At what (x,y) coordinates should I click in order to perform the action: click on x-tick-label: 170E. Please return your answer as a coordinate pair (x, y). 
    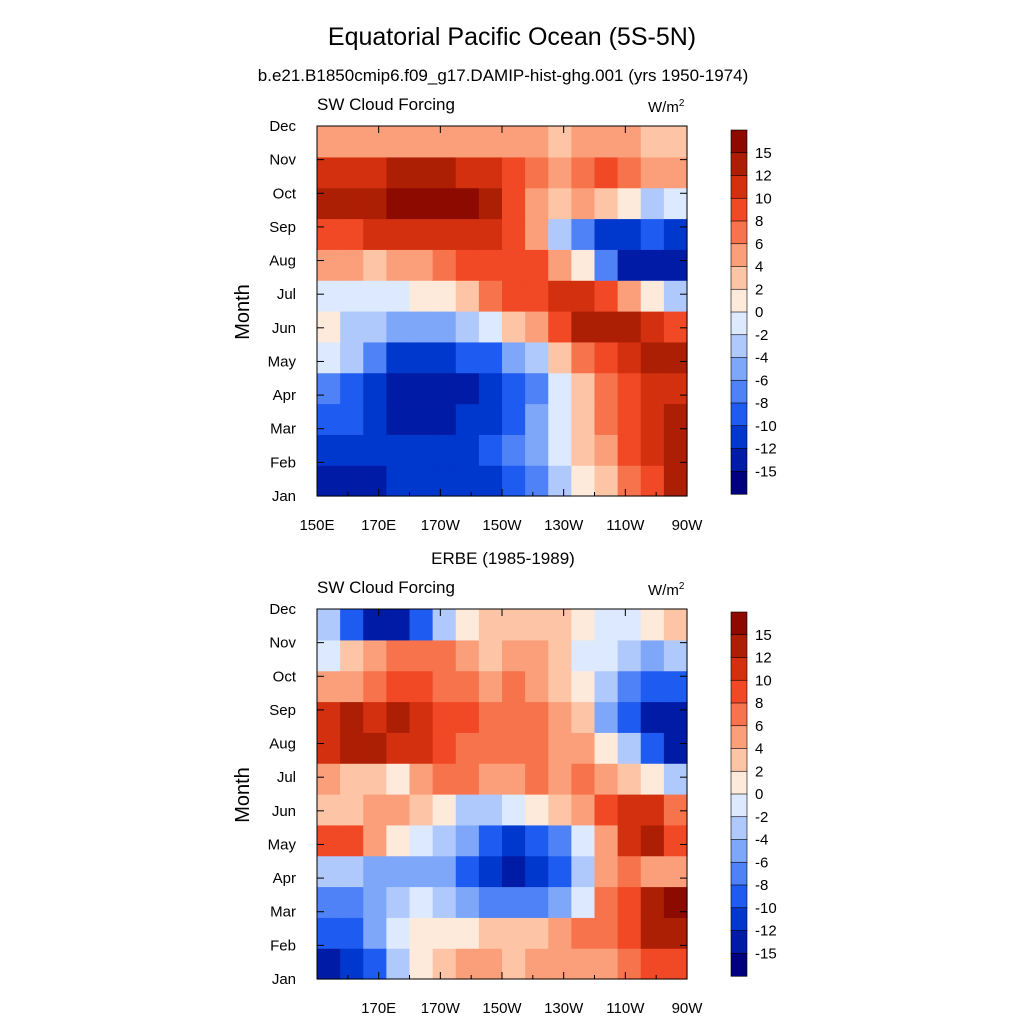
    Looking at the image, I should click on (378, 1008).